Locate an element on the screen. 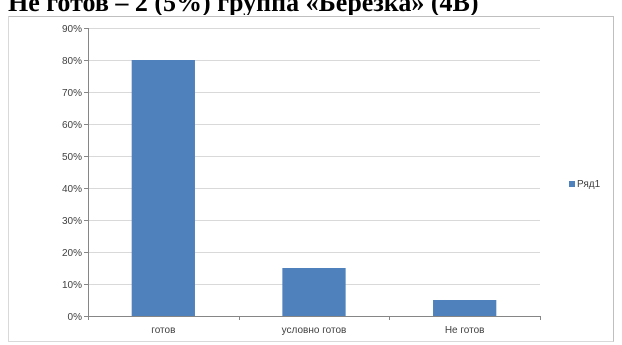 The width and height of the screenshot is (622, 345). y-tick-label: 20% is located at coordinates (72, 253).